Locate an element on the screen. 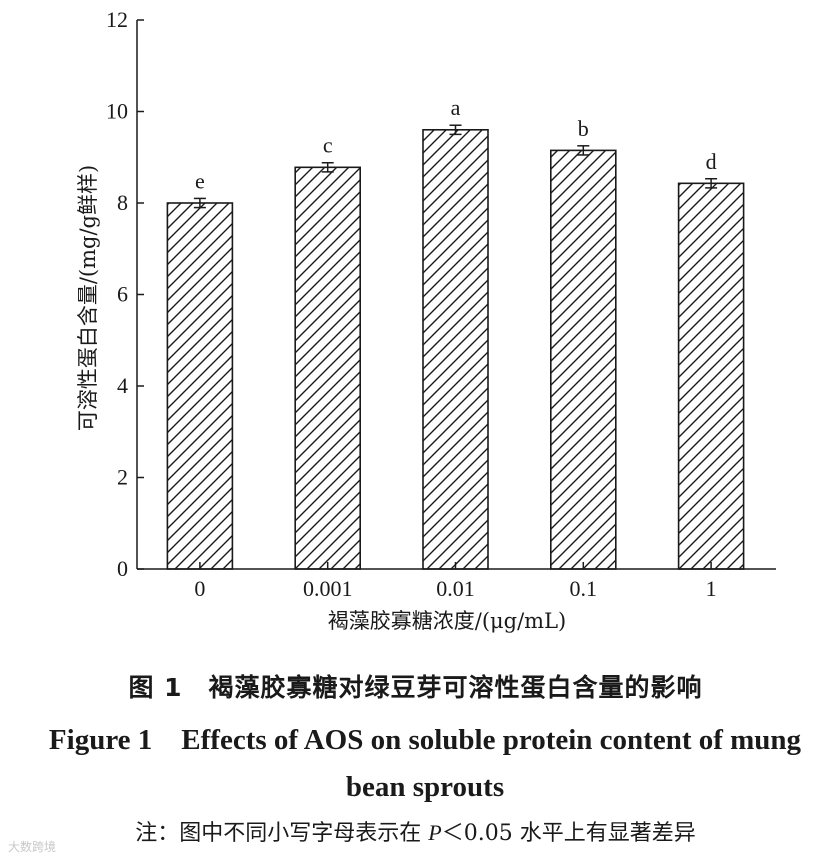 The height and width of the screenshot is (864, 831). x-tick-label: 1 is located at coordinates (711, 588).